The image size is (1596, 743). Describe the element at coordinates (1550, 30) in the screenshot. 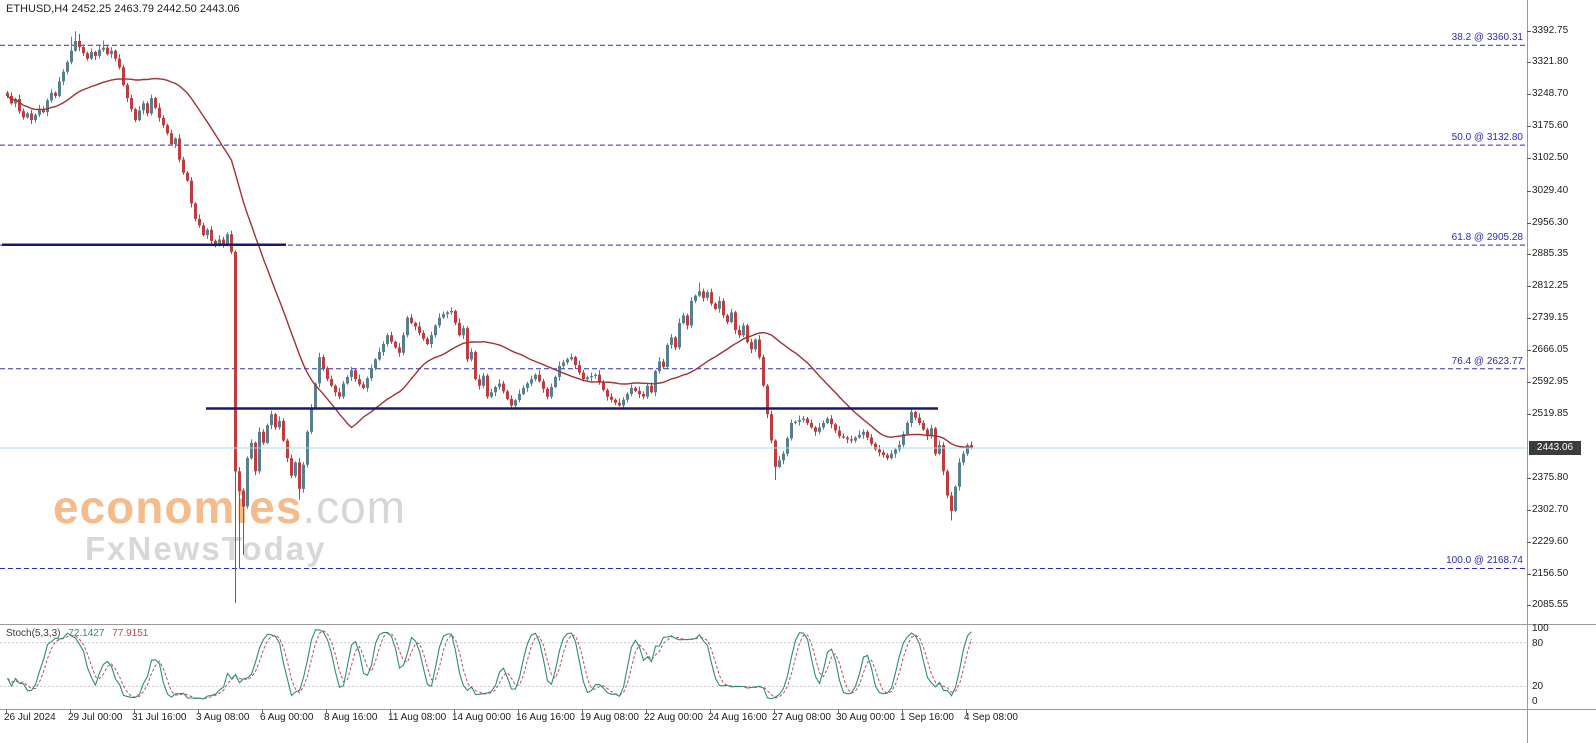

I see `price-axis-label: 3392.75` at that location.